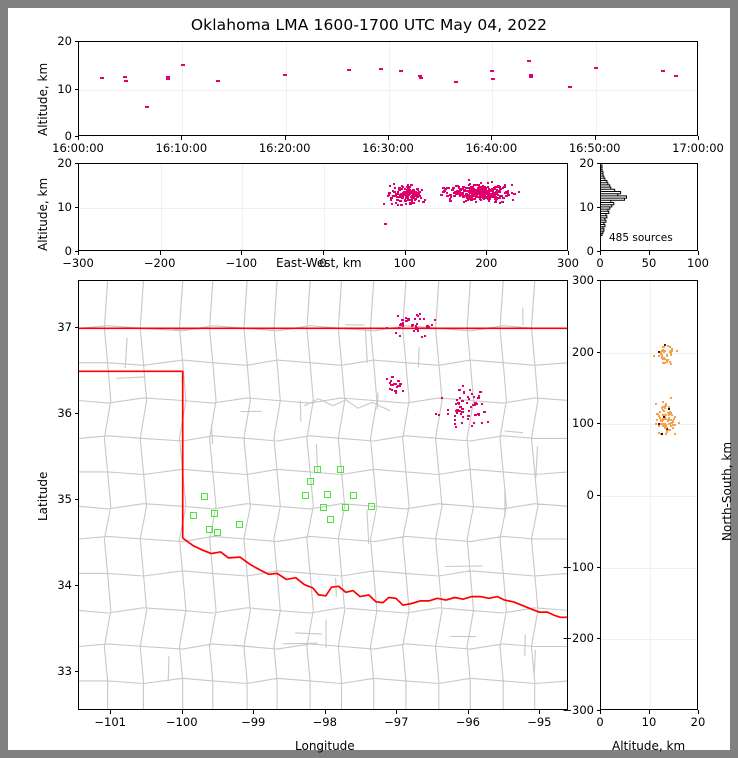  Describe the element at coordinates (467, 722) in the screenshot. I see `longitude-tick-label: −96` at that location.